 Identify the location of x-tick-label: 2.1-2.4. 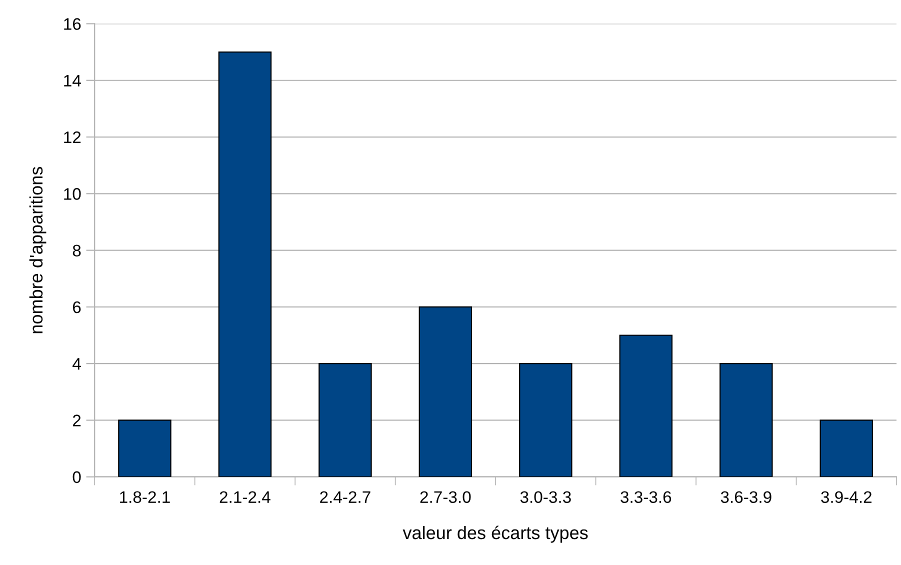
(245, 497).